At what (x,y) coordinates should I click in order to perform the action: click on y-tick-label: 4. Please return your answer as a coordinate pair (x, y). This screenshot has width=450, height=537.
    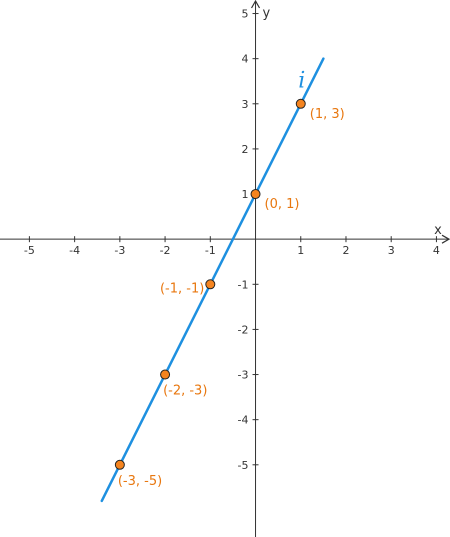
    Looking at the image, I should click on (245, 59).